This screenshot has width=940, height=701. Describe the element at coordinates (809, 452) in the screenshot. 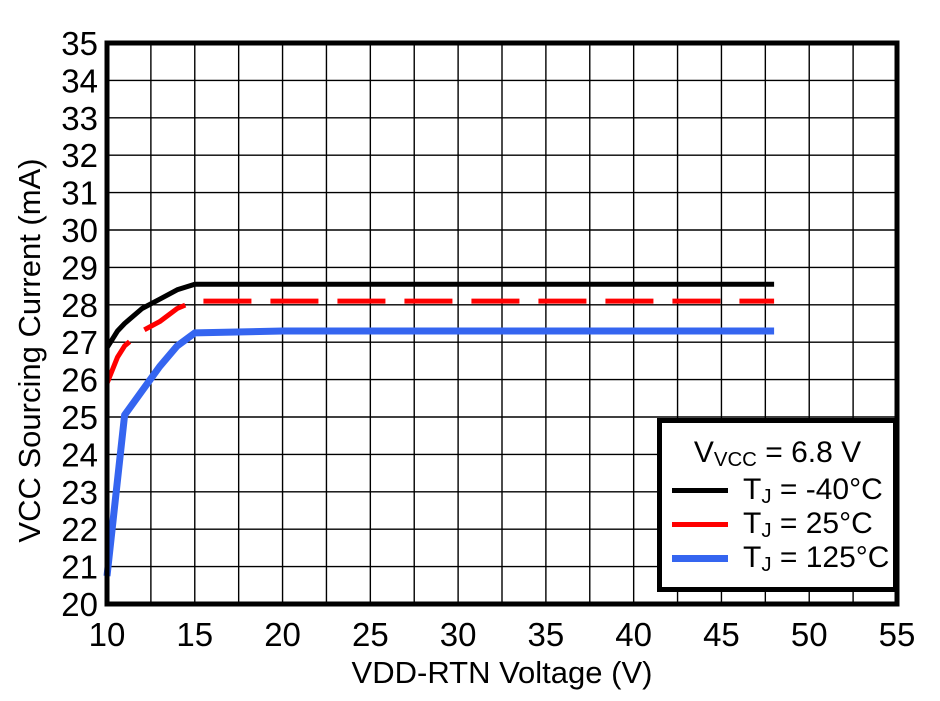

I see `legend-title-value: = 6.8 V` at that location.